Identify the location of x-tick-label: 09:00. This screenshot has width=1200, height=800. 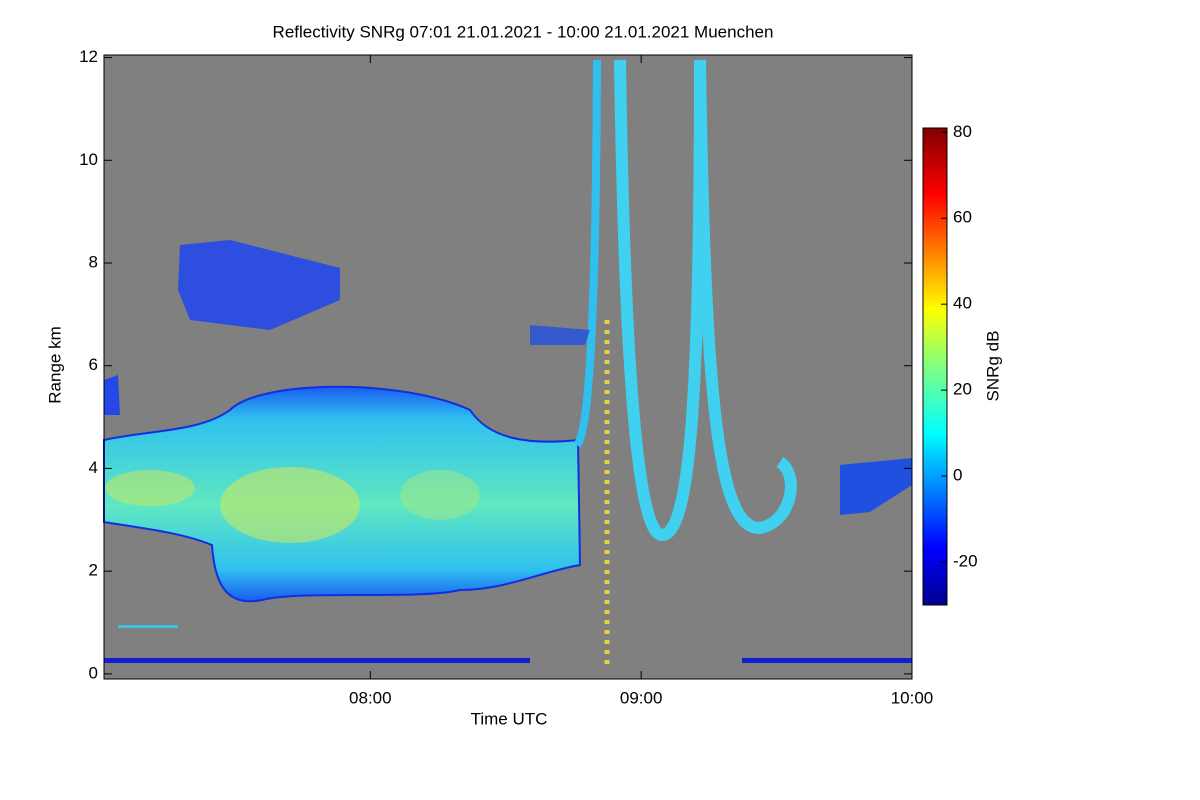
(641, 697).